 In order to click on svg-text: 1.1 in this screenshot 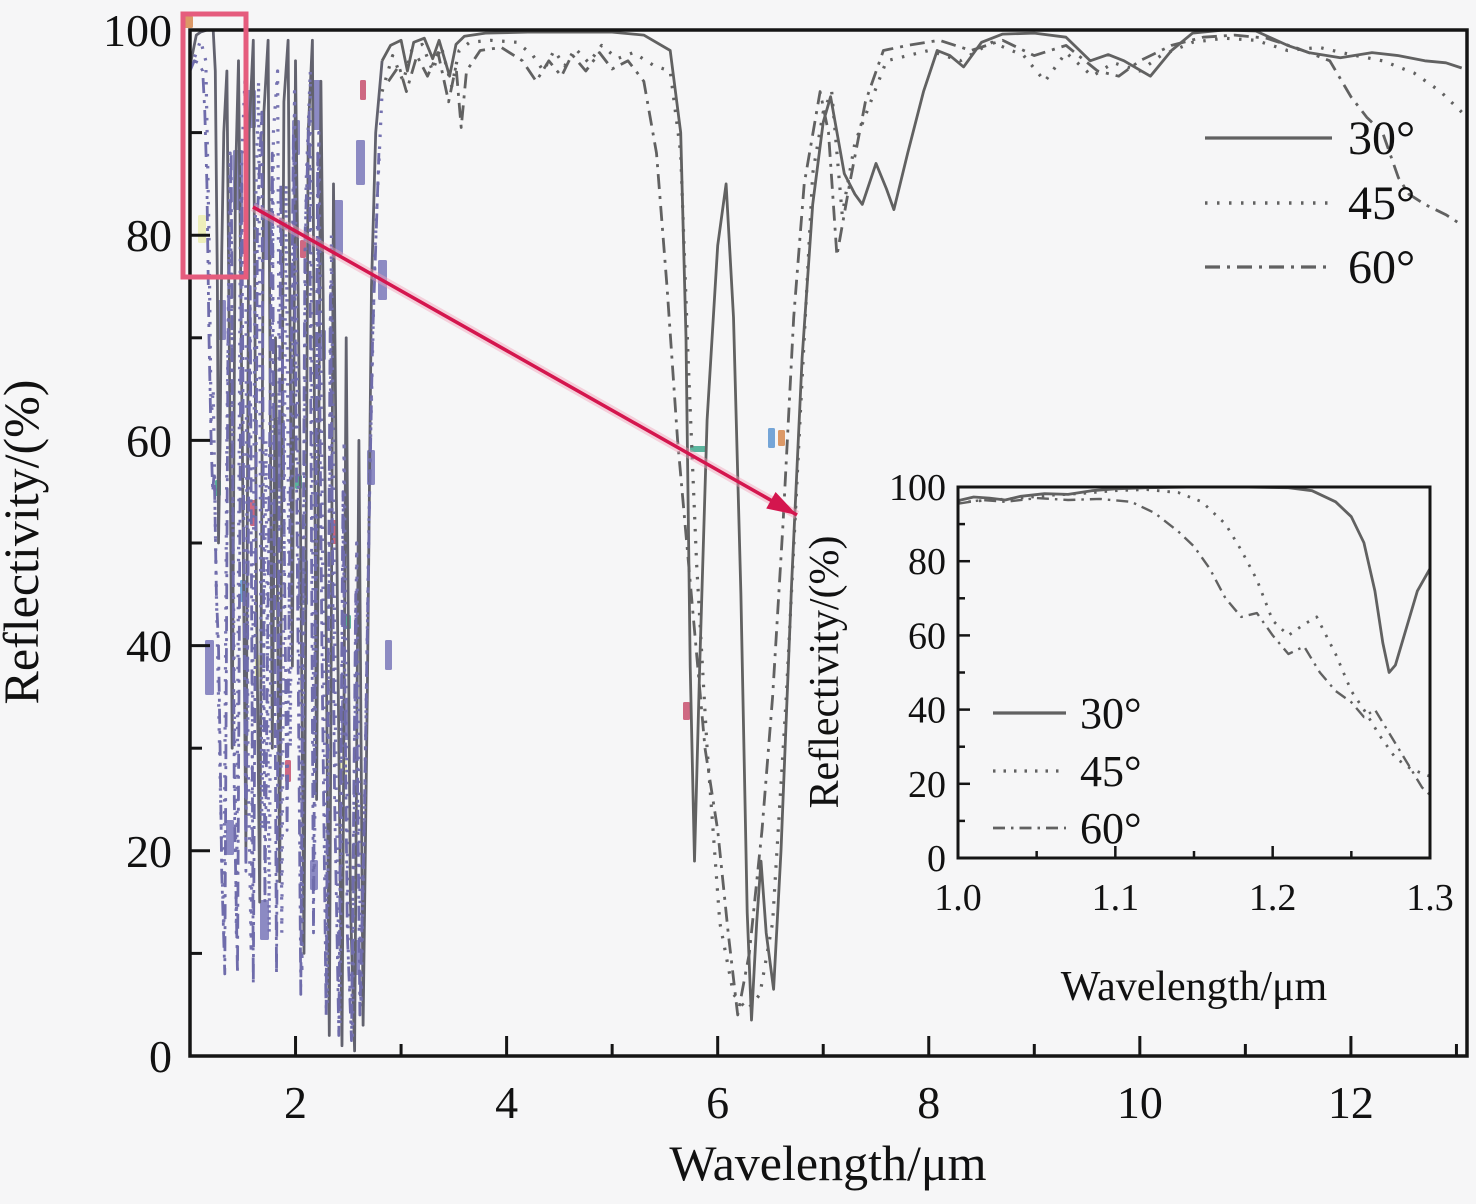, I will do `click(1116, 898)`.